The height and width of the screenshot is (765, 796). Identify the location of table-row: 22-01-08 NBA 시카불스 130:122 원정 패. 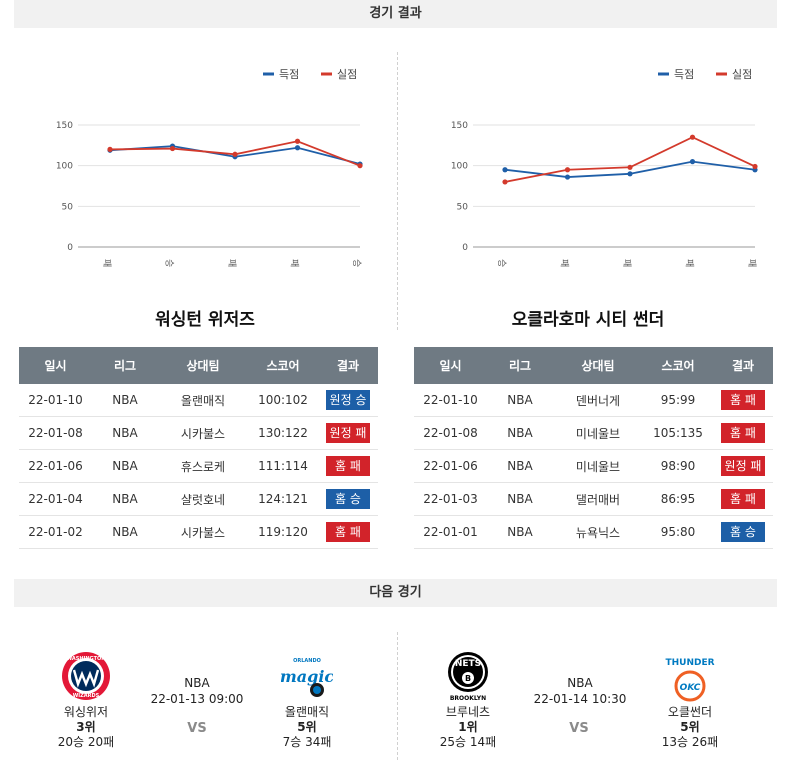
(198, 433).